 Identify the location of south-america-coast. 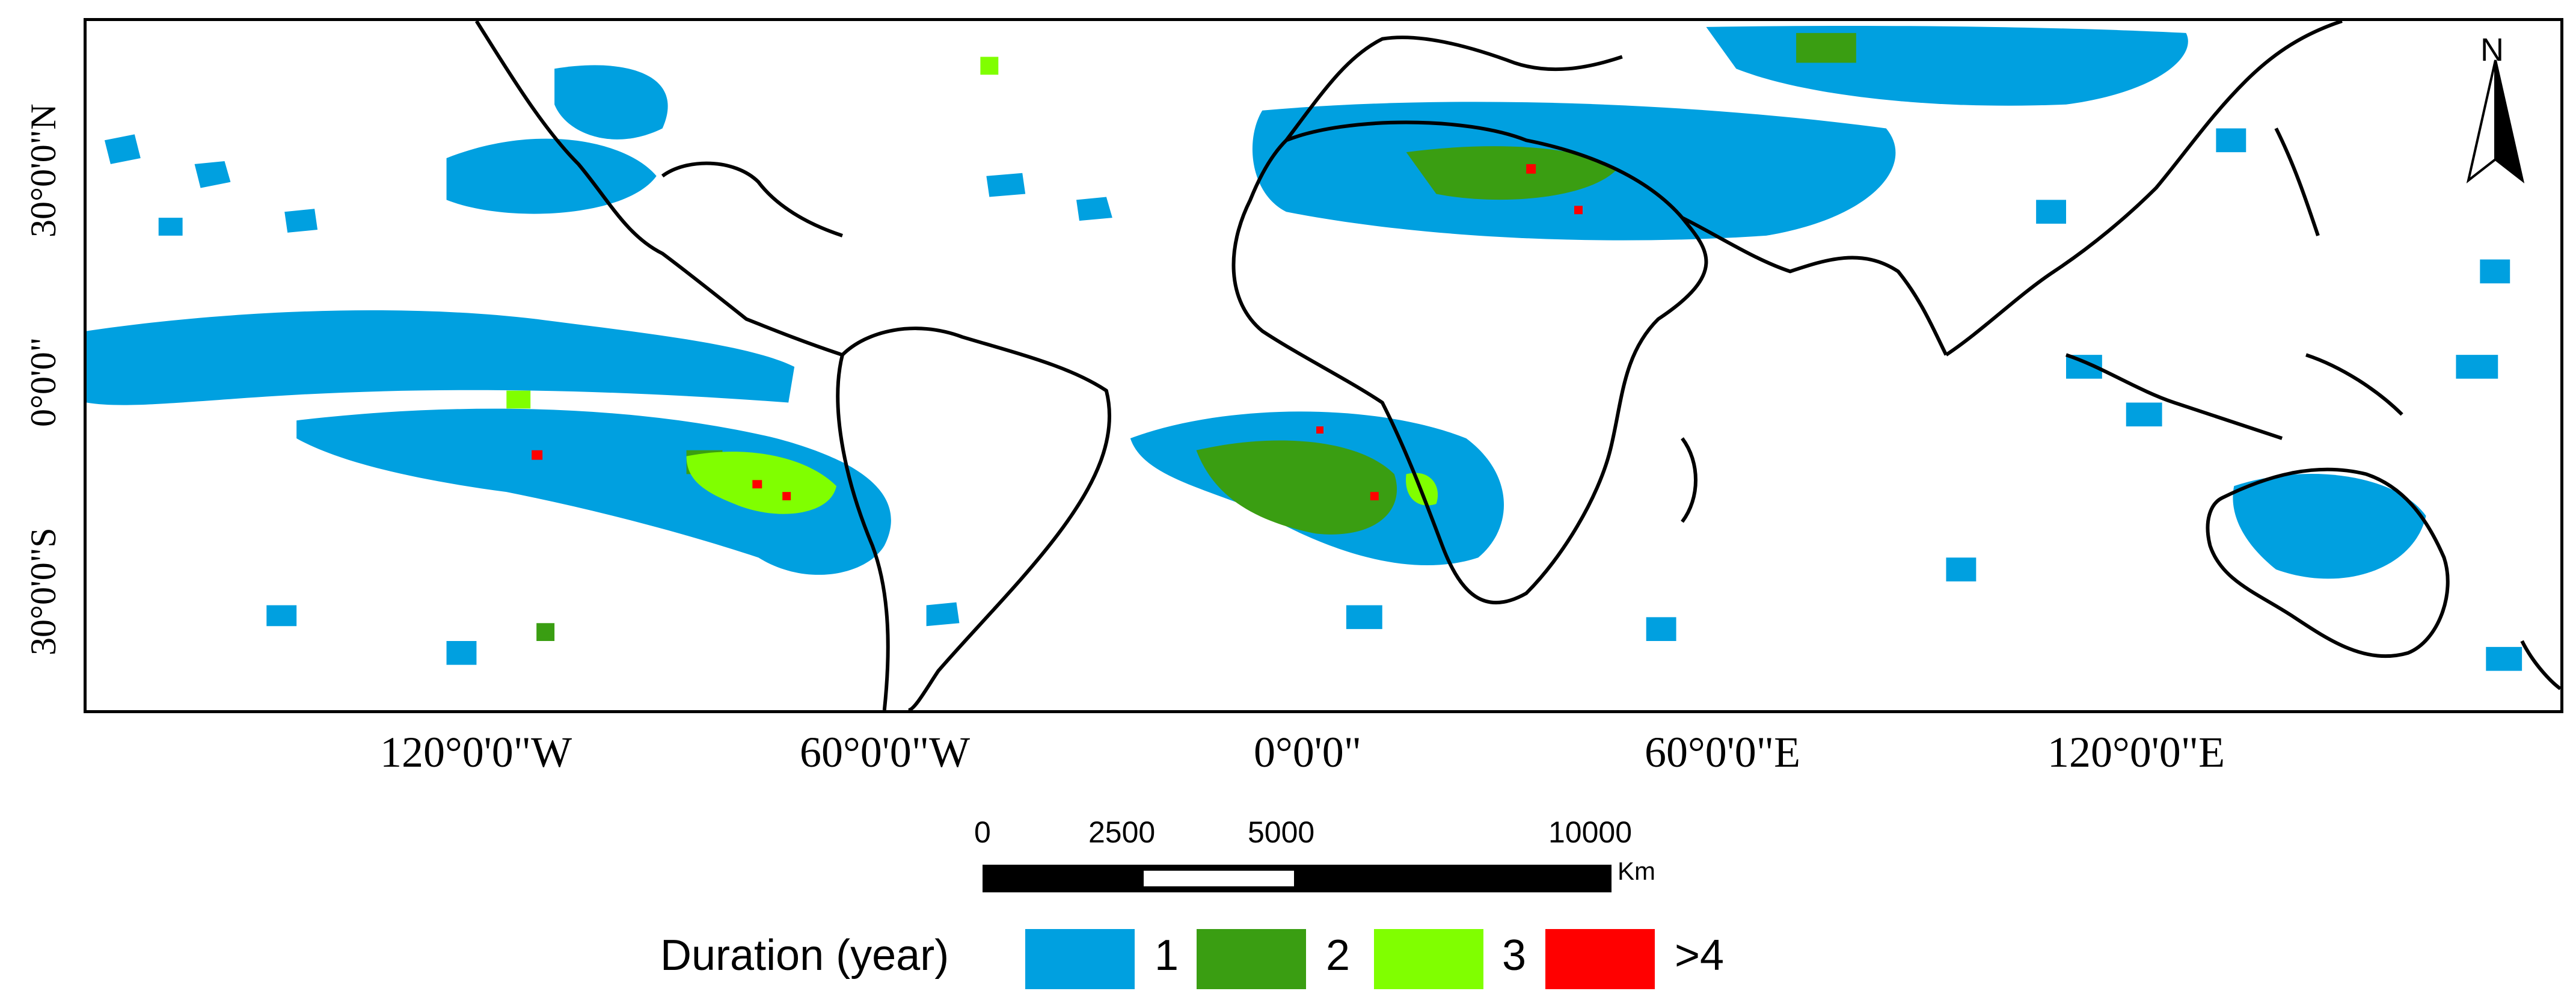
(974, 518).